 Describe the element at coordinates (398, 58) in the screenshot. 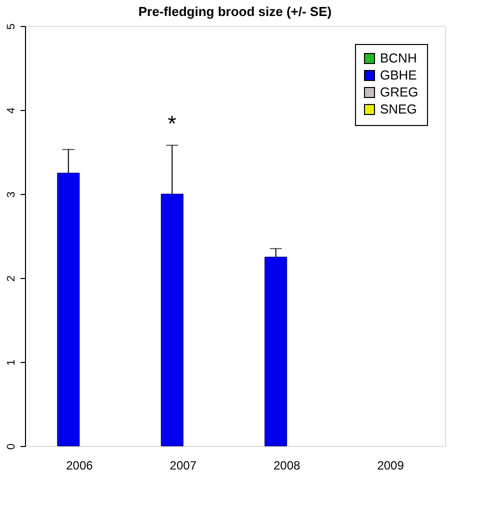

I see `legend-label: BCNH` at that location.